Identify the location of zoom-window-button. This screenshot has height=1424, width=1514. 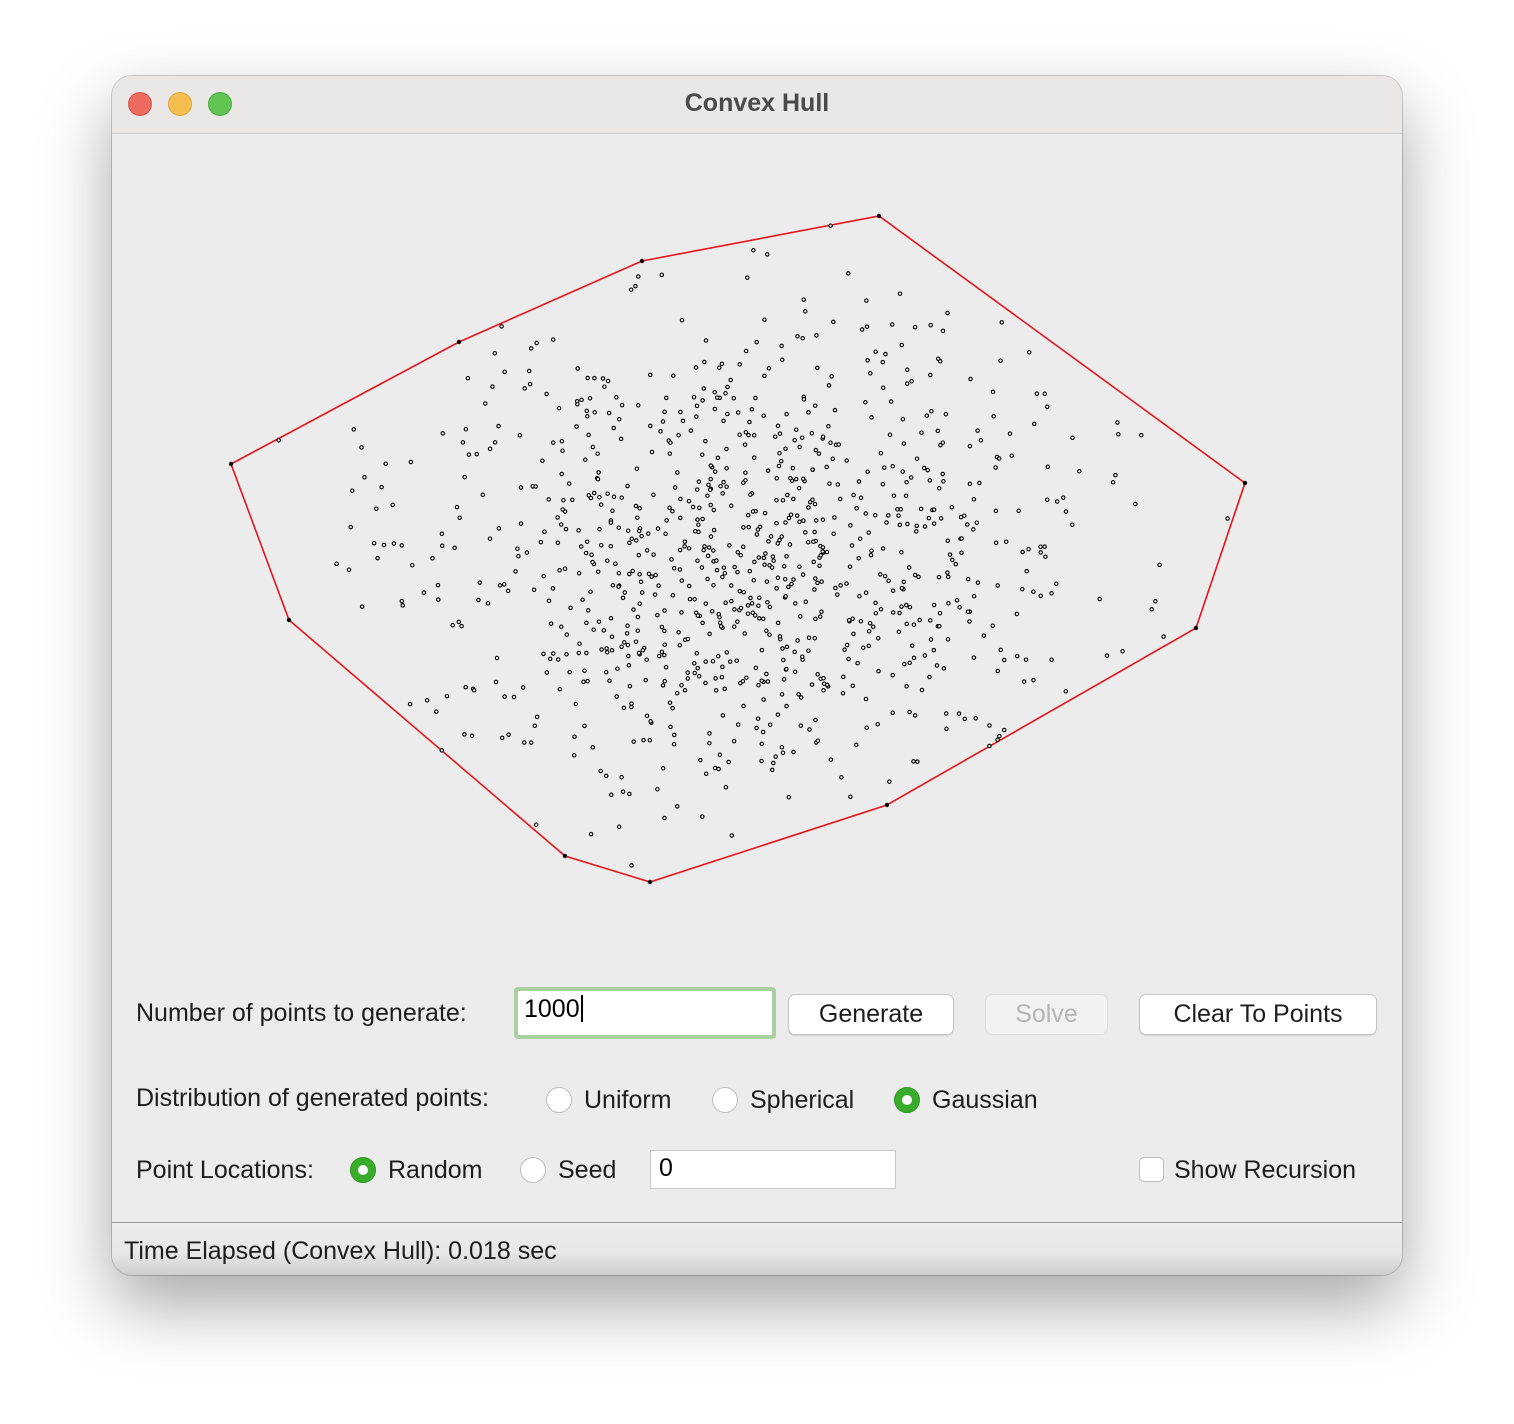
(220, 104).